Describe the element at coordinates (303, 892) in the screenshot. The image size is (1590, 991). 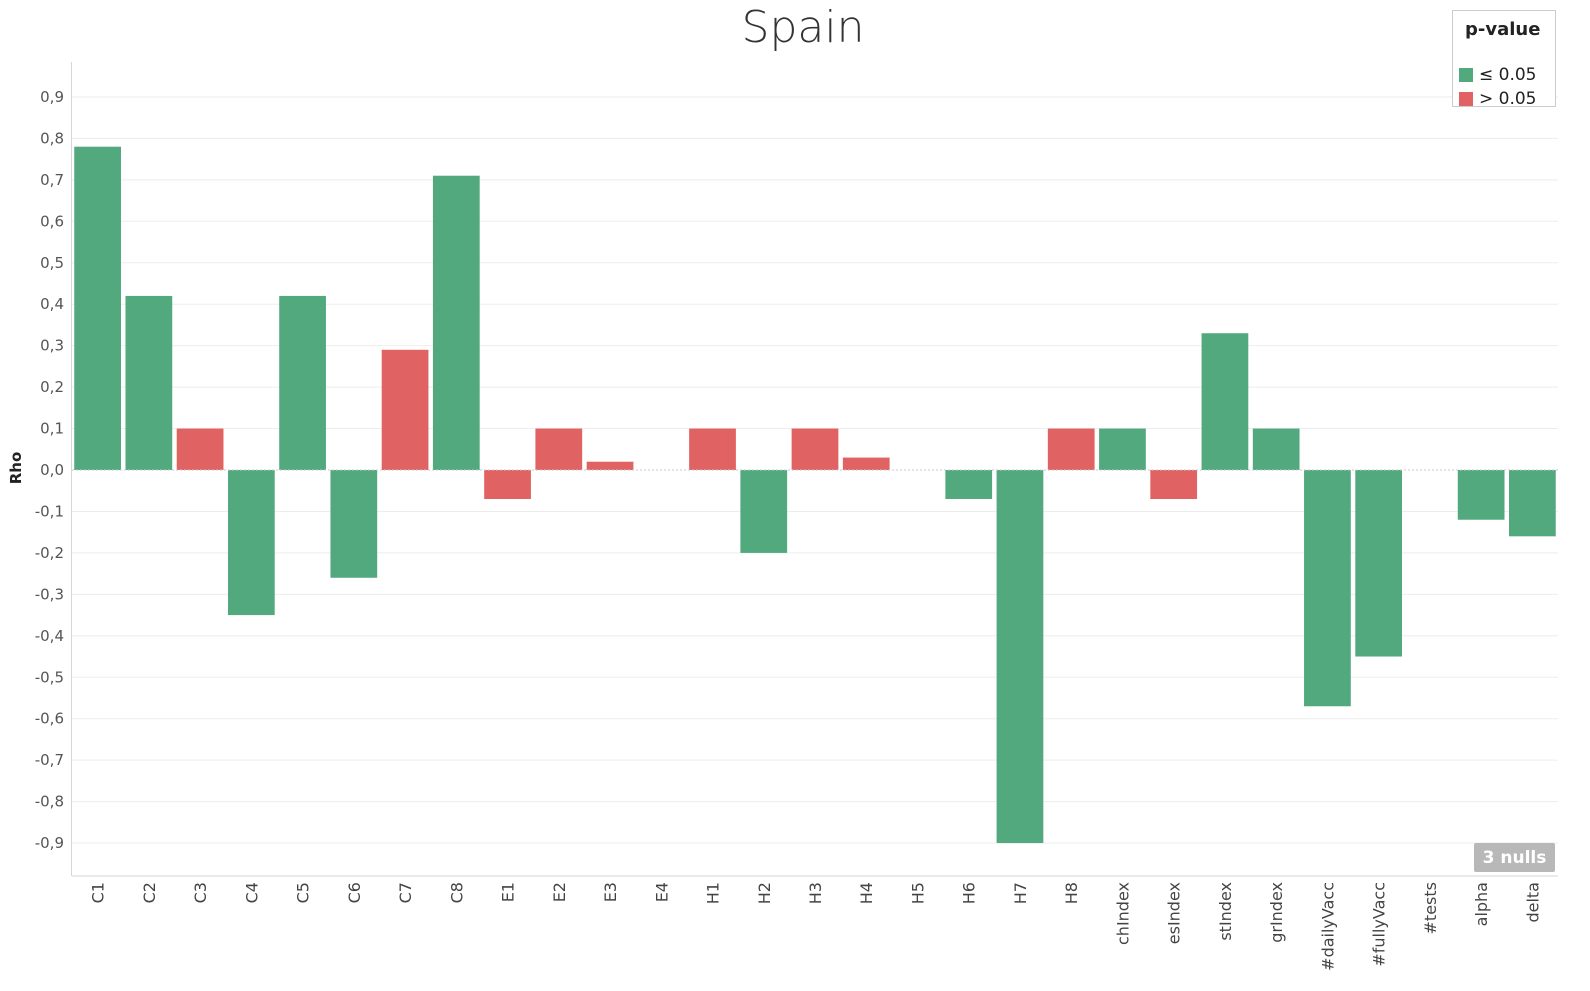
I see `x-tick-label: C5` at that location.